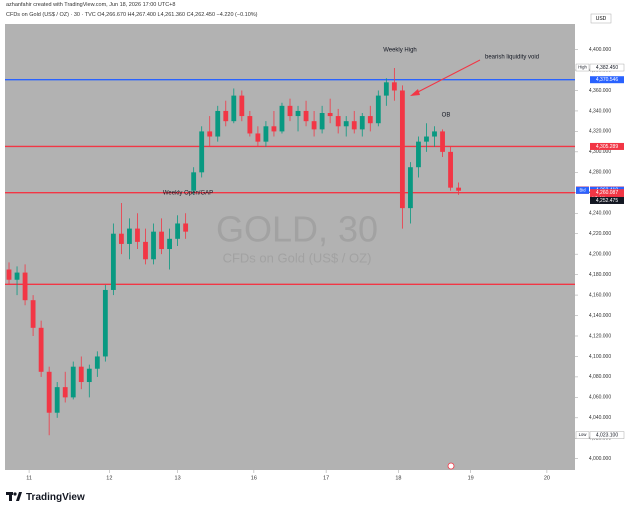 This screenshot has height=510, width=625. I want to click on price-label: 4,260.087, so click(607, 193).